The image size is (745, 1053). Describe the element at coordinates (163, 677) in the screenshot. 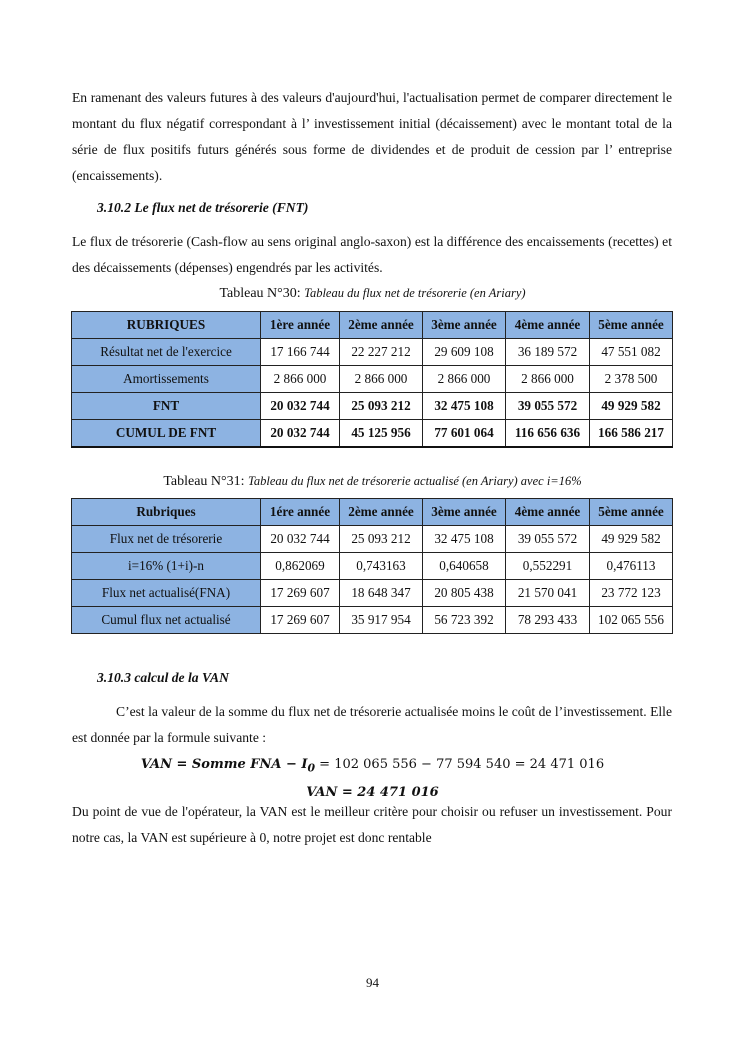

I see `section-heading-van: 3.10.3 calcul de la VAN` at that location.